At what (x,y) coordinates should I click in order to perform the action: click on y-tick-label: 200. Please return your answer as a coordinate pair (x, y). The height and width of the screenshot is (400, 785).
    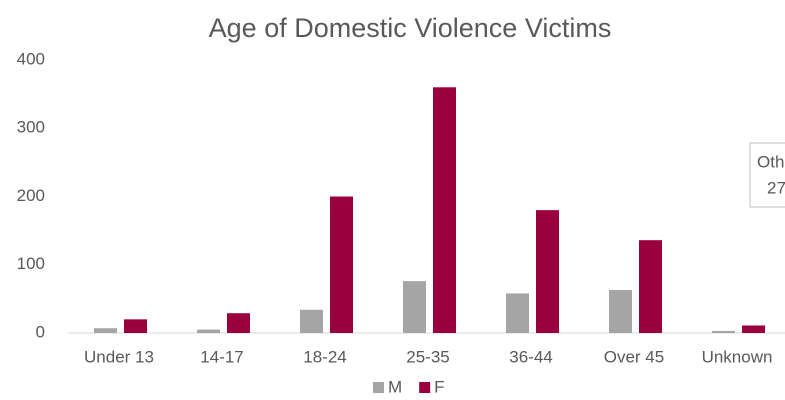
    Looking at the image, I should click on (31, 195).